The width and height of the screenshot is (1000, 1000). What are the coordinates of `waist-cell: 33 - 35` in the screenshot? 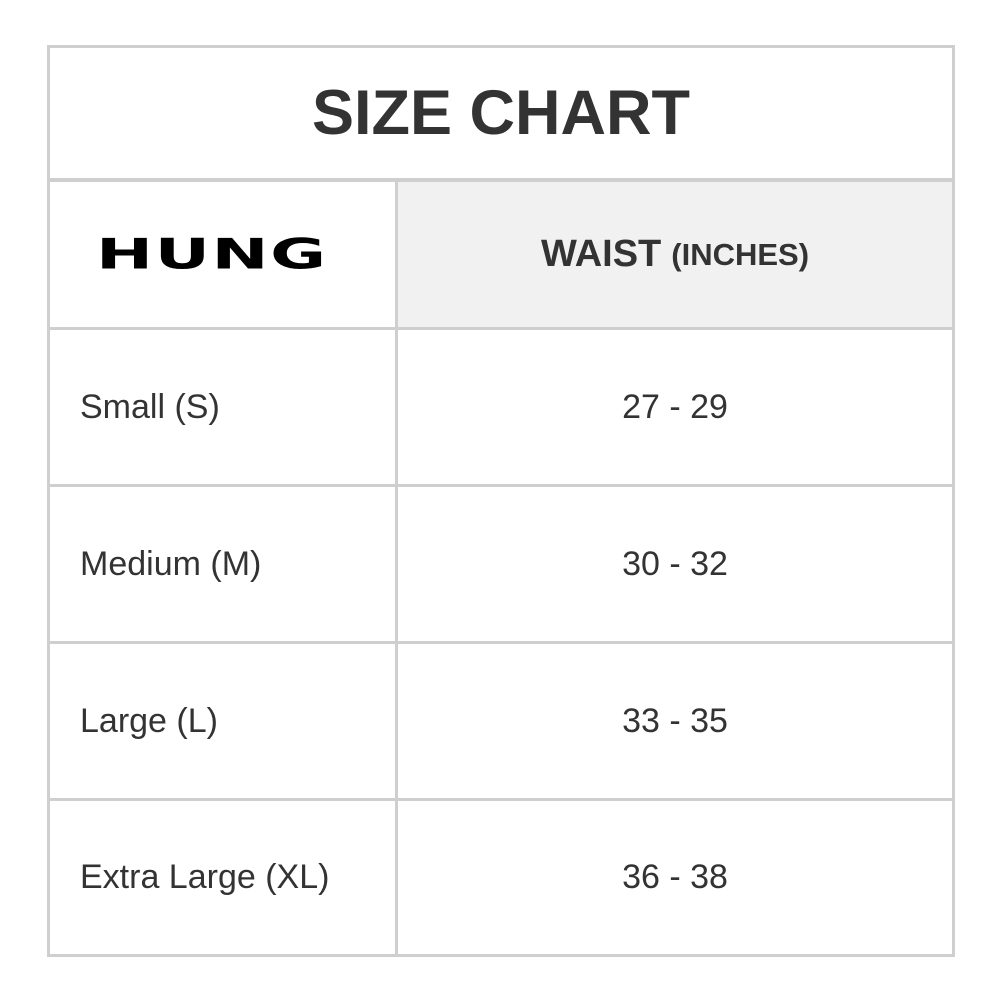 It's located at (675, 720).